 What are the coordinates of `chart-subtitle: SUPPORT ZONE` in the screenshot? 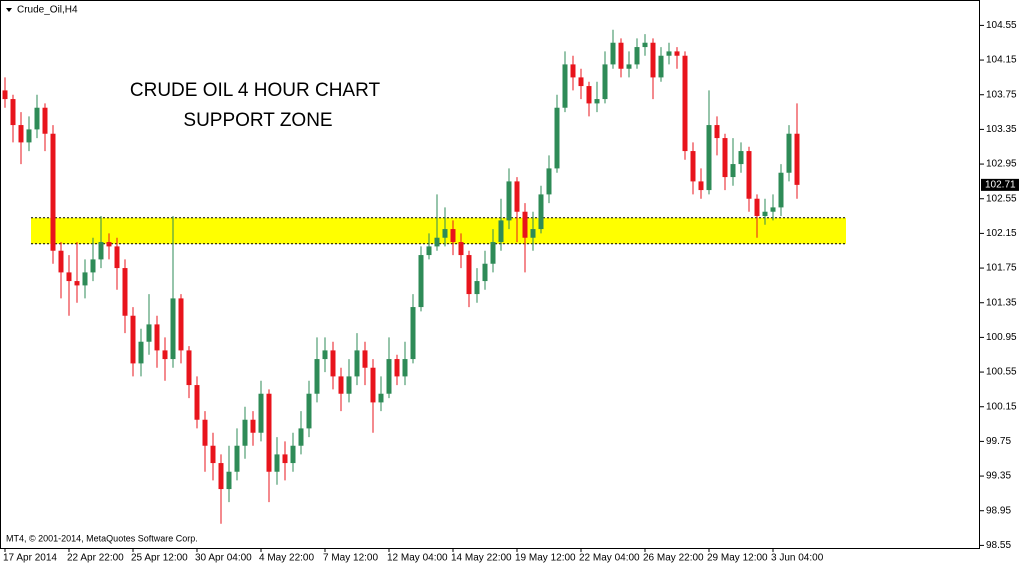 It's located at (257, 120).